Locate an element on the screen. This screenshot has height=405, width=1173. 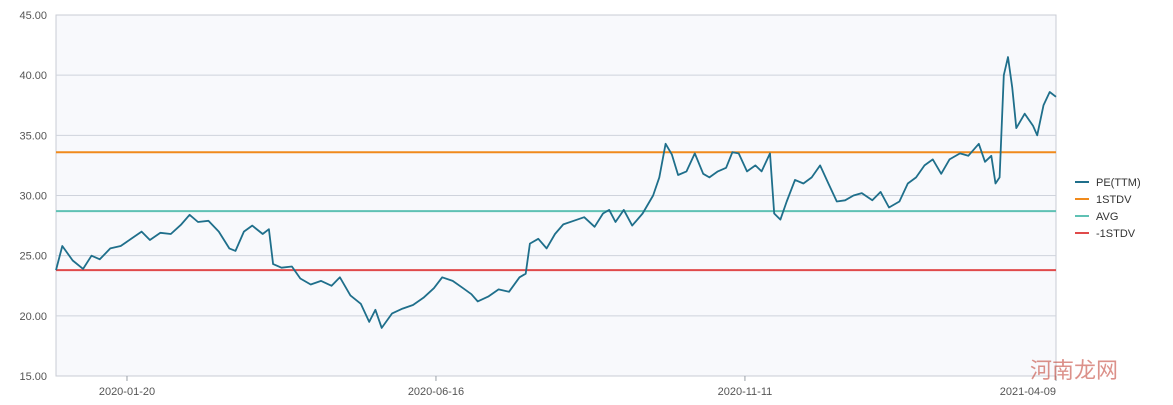
legend: PE(TTM) 1STDV AVG -1STDV is located at coordinates (1108, 208).